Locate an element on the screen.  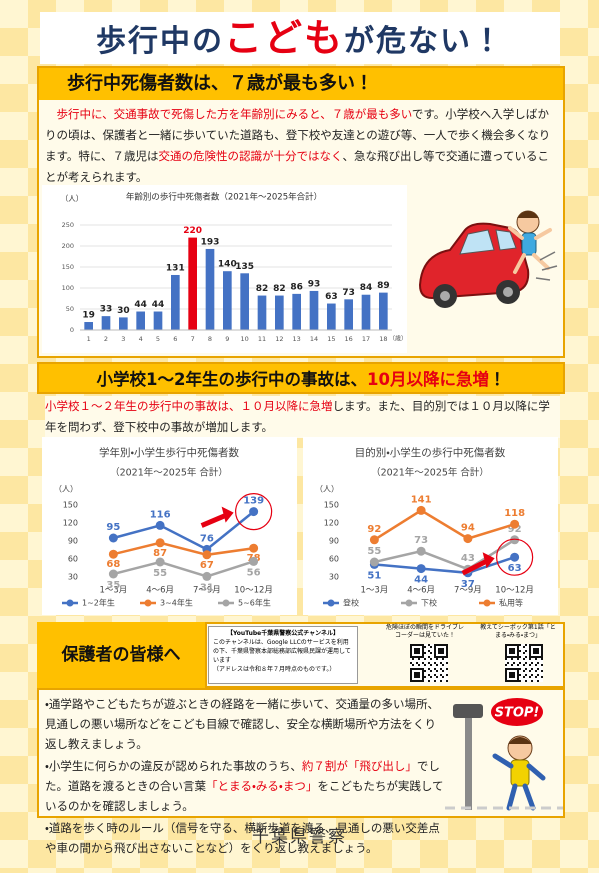
legend-label: 私用等 is located at coordinates (511, 603).